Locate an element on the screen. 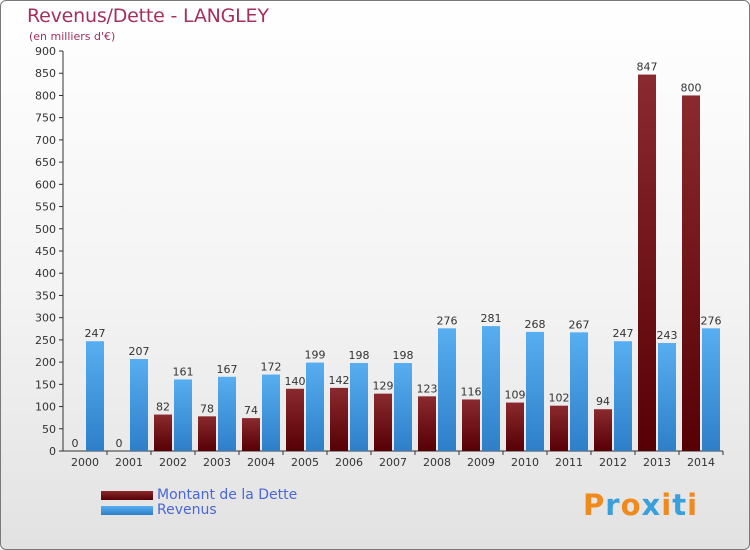 This screenshot has height=550, width=750. x-tick-label: 2007 is located at coordinates (393, 462).